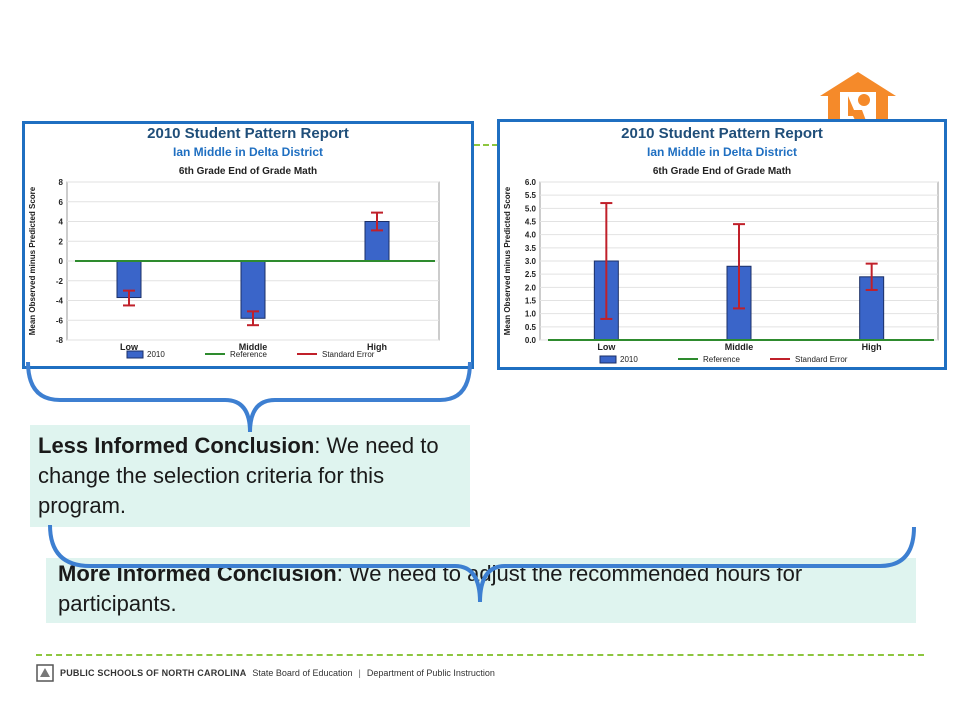 This screenshot has height=720, width=960. I want to click on y-tick-label: -8, so click(60, 340).